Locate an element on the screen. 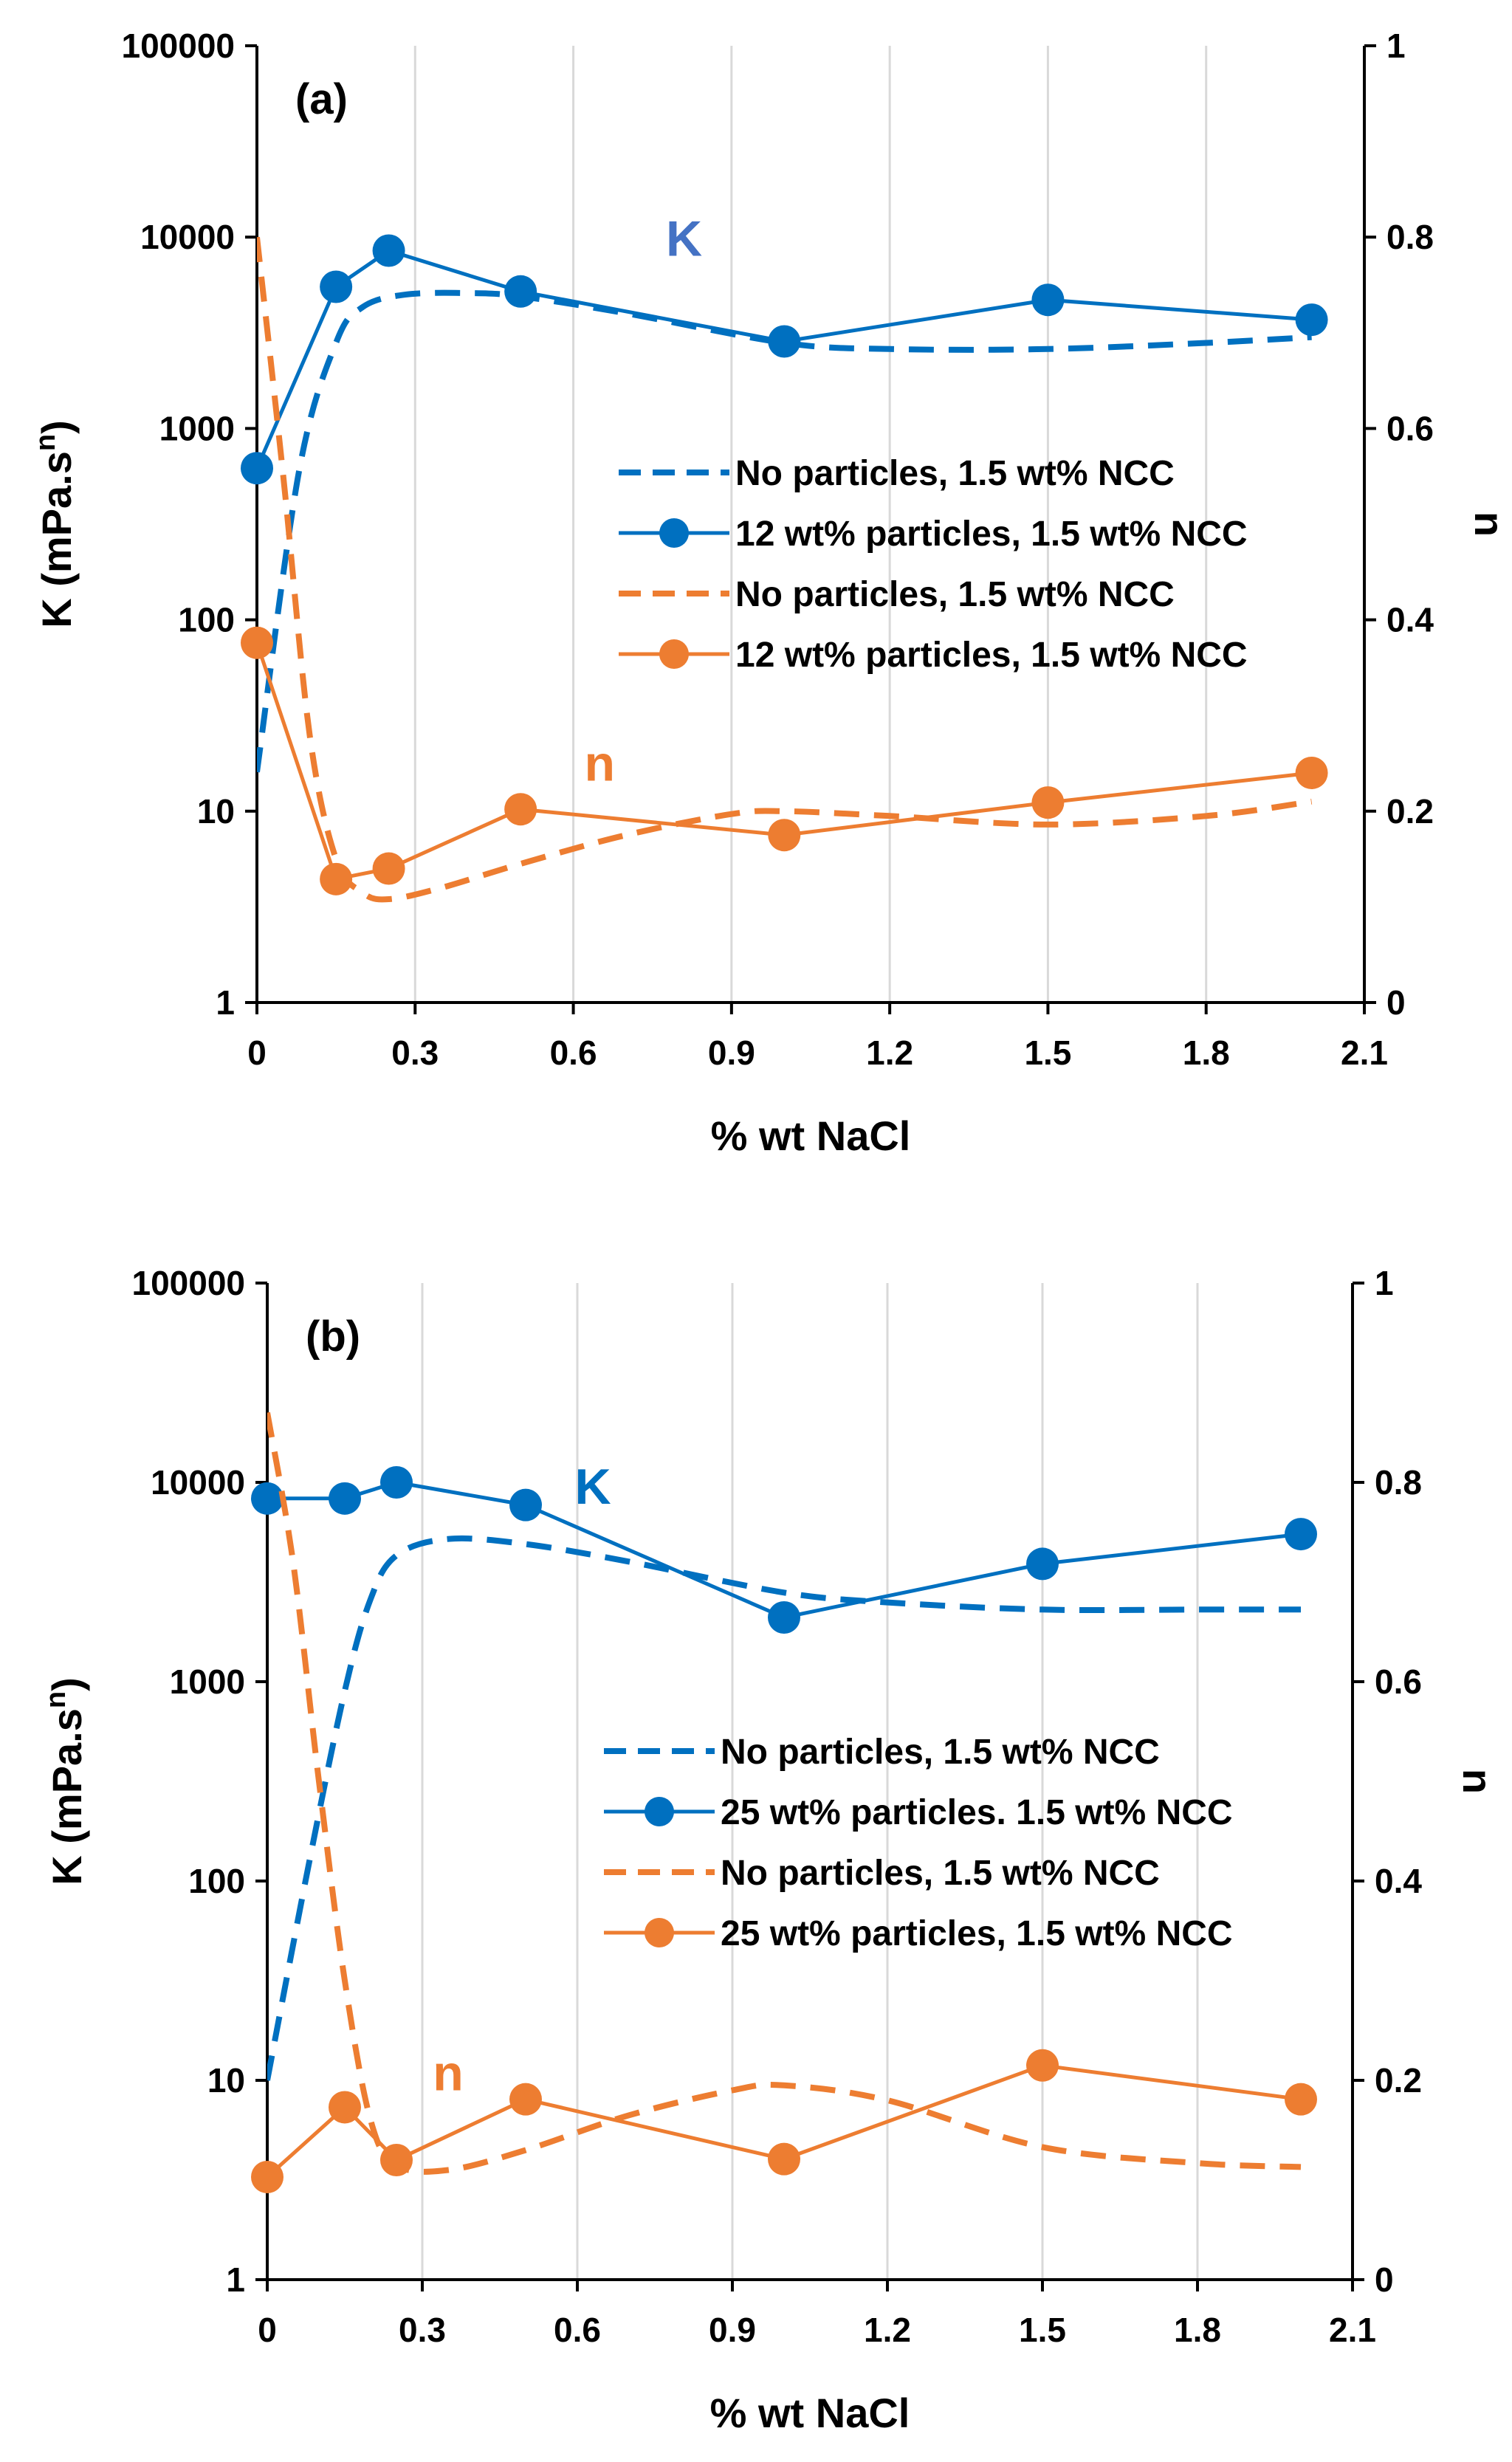  legend-label: 25 wt% particles. 1.5 wt% NCC is located at coordinates (977, 1812).